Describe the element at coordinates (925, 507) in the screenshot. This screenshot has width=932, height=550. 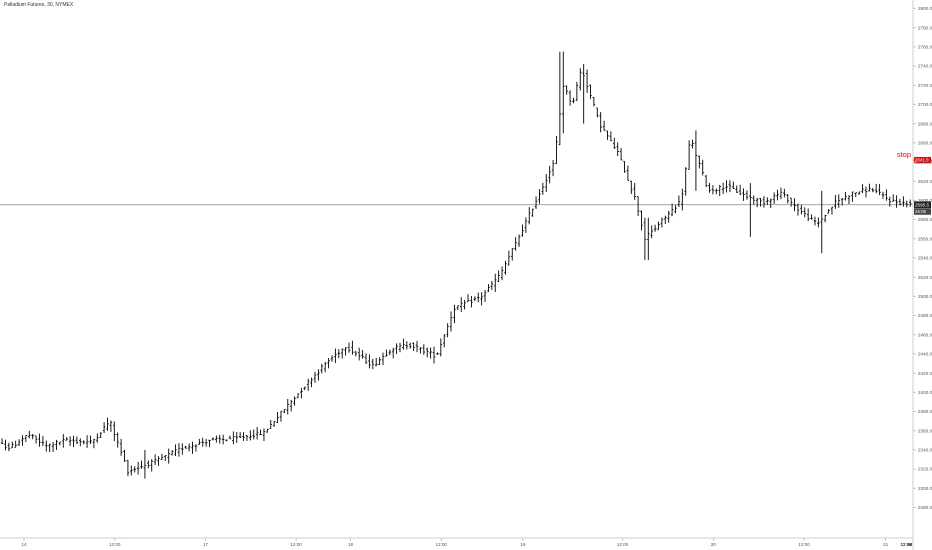
I see `y-tick-label: 2280.0` at that location.